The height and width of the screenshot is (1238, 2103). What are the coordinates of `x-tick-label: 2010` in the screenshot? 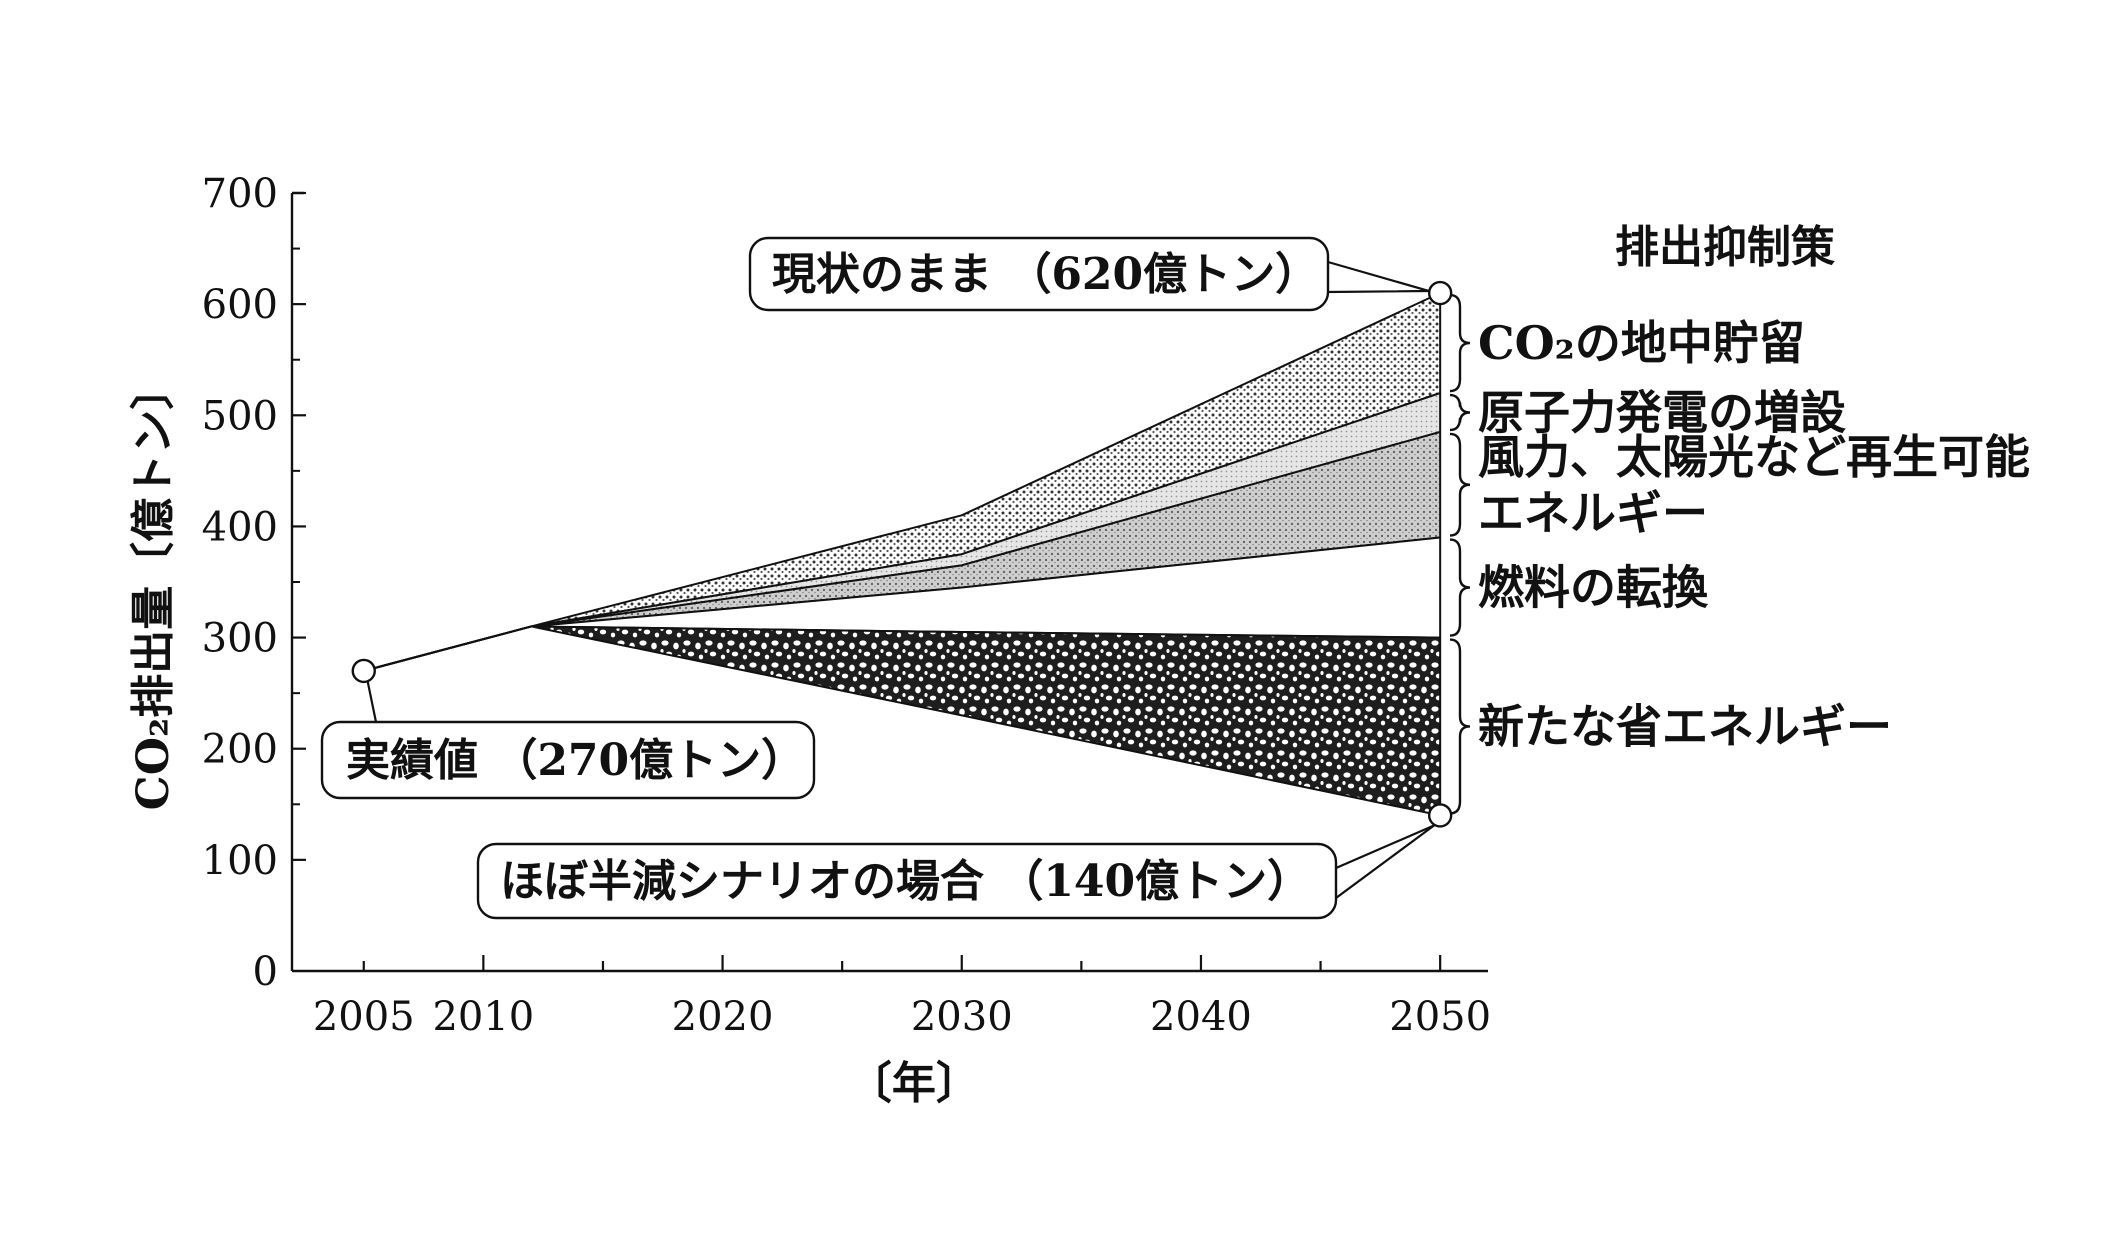 It's located at (483, 1017).